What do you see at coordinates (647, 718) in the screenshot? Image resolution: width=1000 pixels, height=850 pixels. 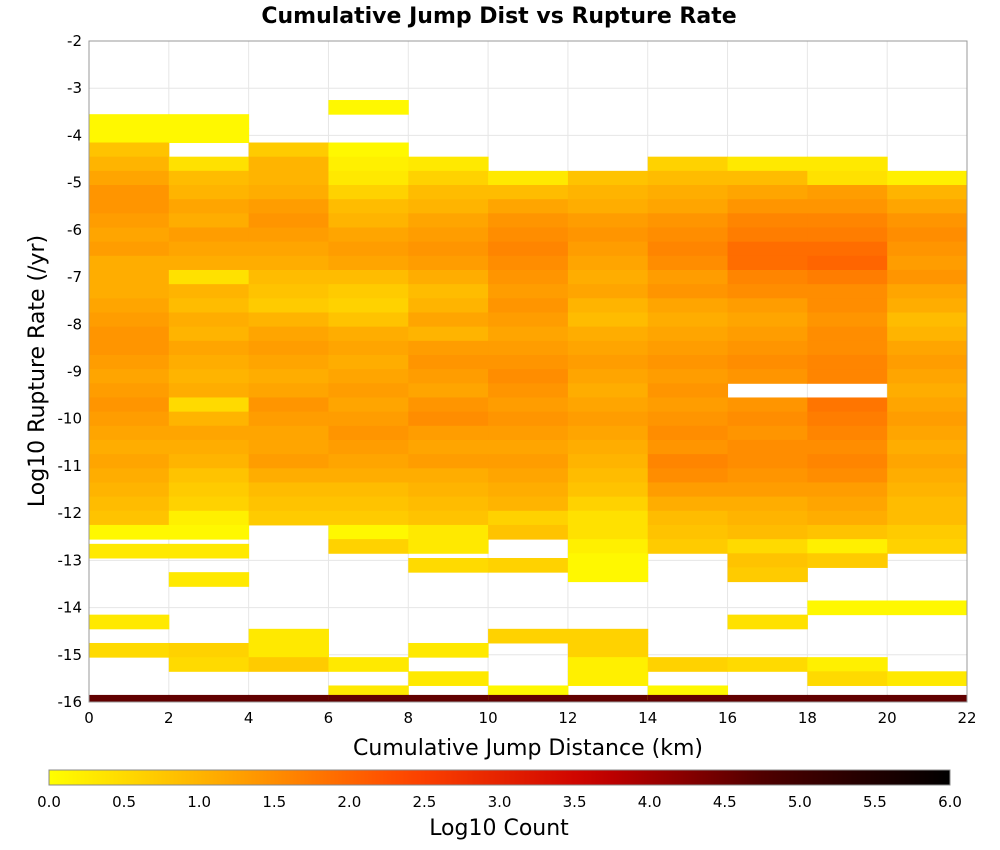 I see `x-tick-label: 14` at bounding box center [647, 718].